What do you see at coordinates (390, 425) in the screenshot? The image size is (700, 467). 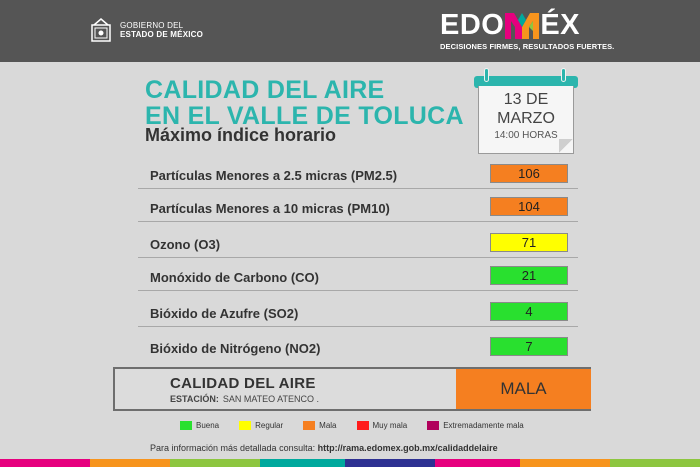 I see `legend-label: Muy mala` at bounding box center [390, 425].